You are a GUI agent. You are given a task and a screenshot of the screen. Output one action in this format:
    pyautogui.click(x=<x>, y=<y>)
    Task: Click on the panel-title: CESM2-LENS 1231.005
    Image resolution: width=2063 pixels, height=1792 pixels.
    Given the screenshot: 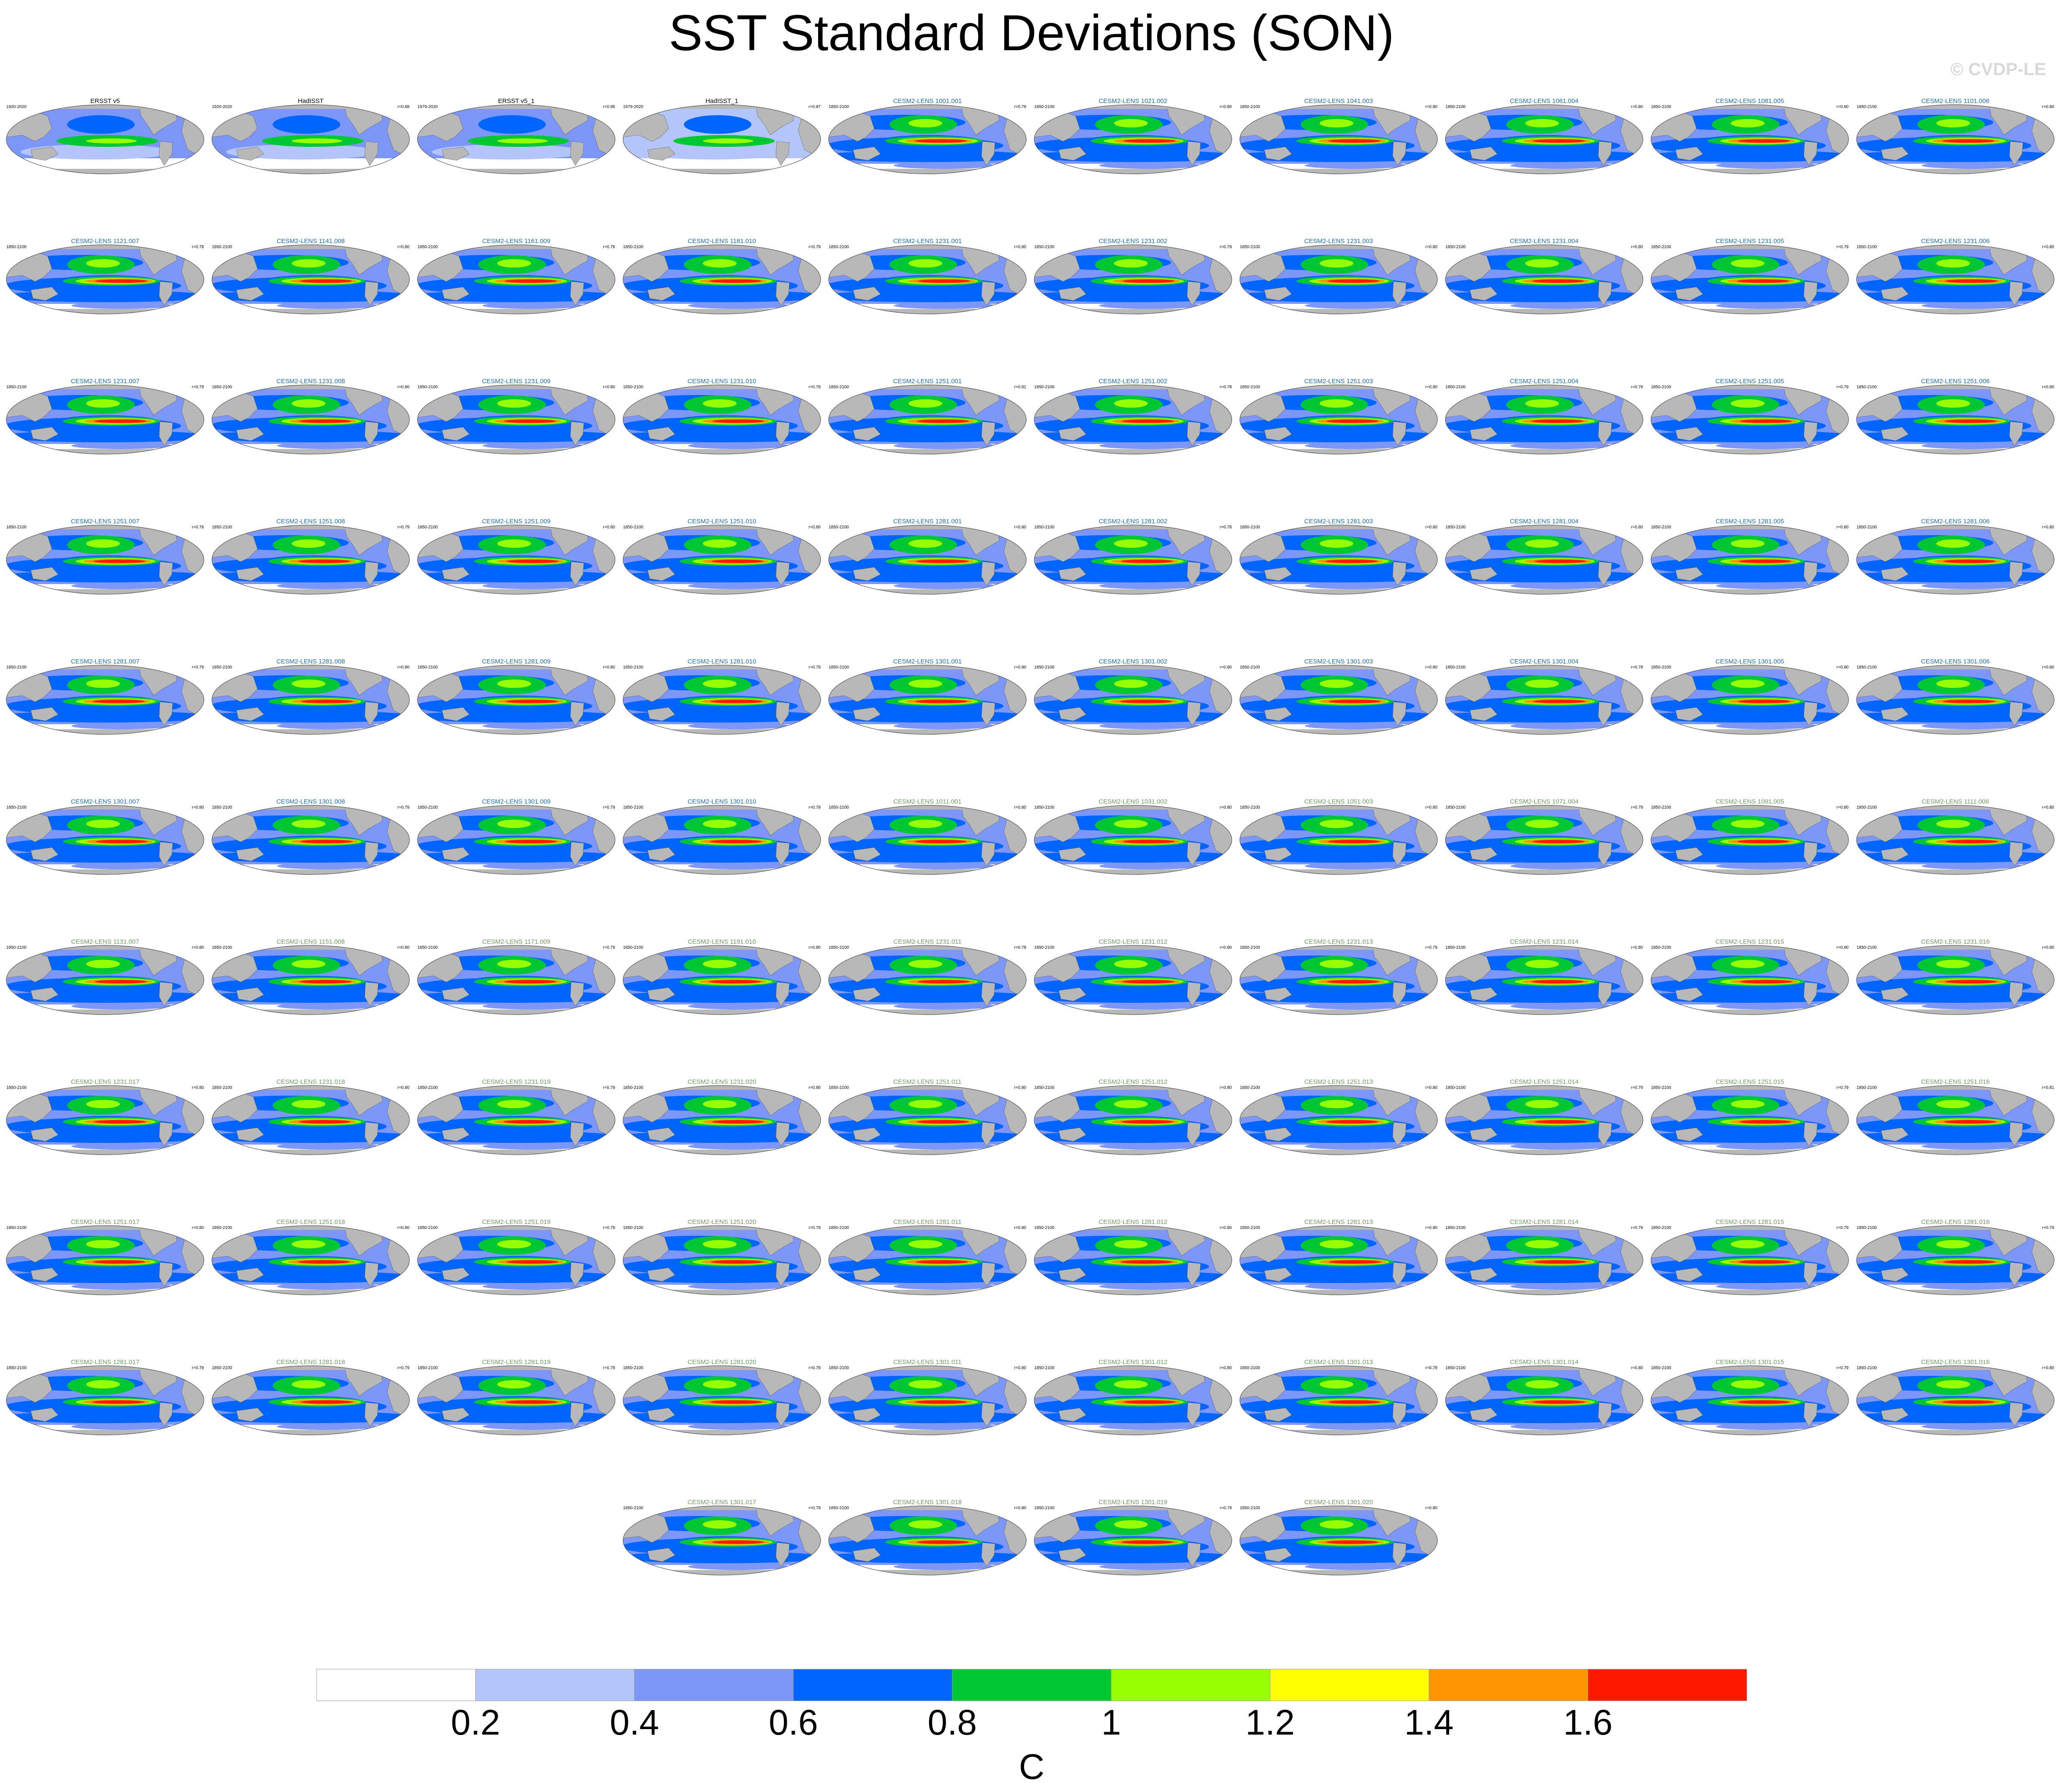 What is the action you would take?
    pyautogui.click(x=1750, y=241)
    